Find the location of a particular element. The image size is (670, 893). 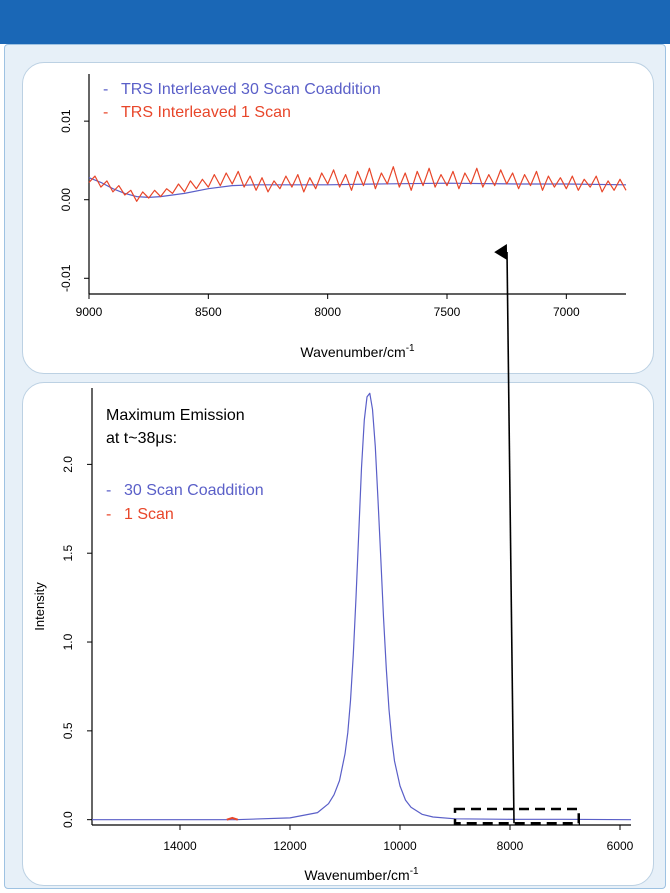

legend-label: 1 Scan is located at coordinates (149, 514).